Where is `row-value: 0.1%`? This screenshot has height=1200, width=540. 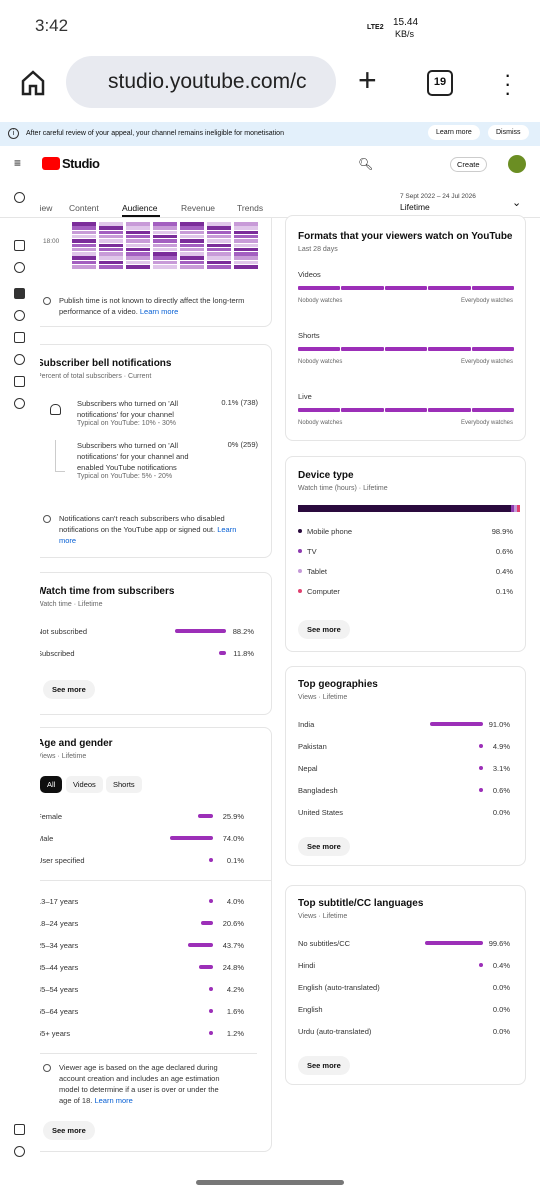 row-value: 0.1% is located at coordinates (235, 860).